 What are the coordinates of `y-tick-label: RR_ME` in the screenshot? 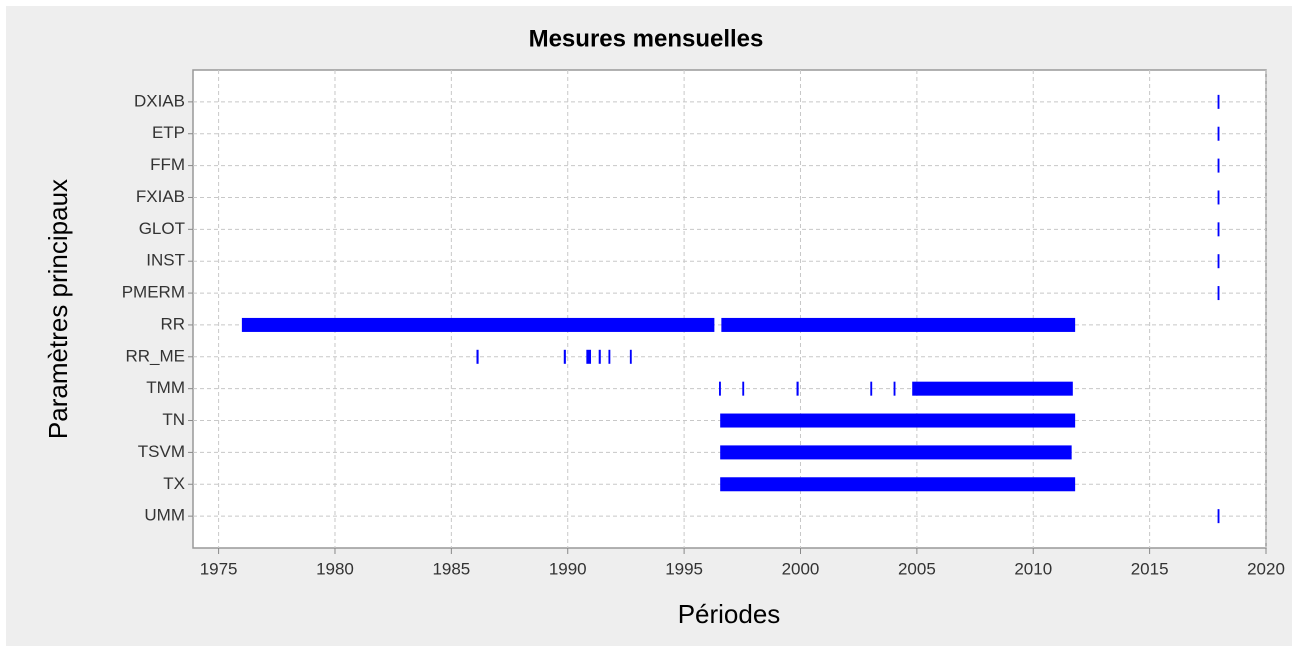 It's located at (155, 355).